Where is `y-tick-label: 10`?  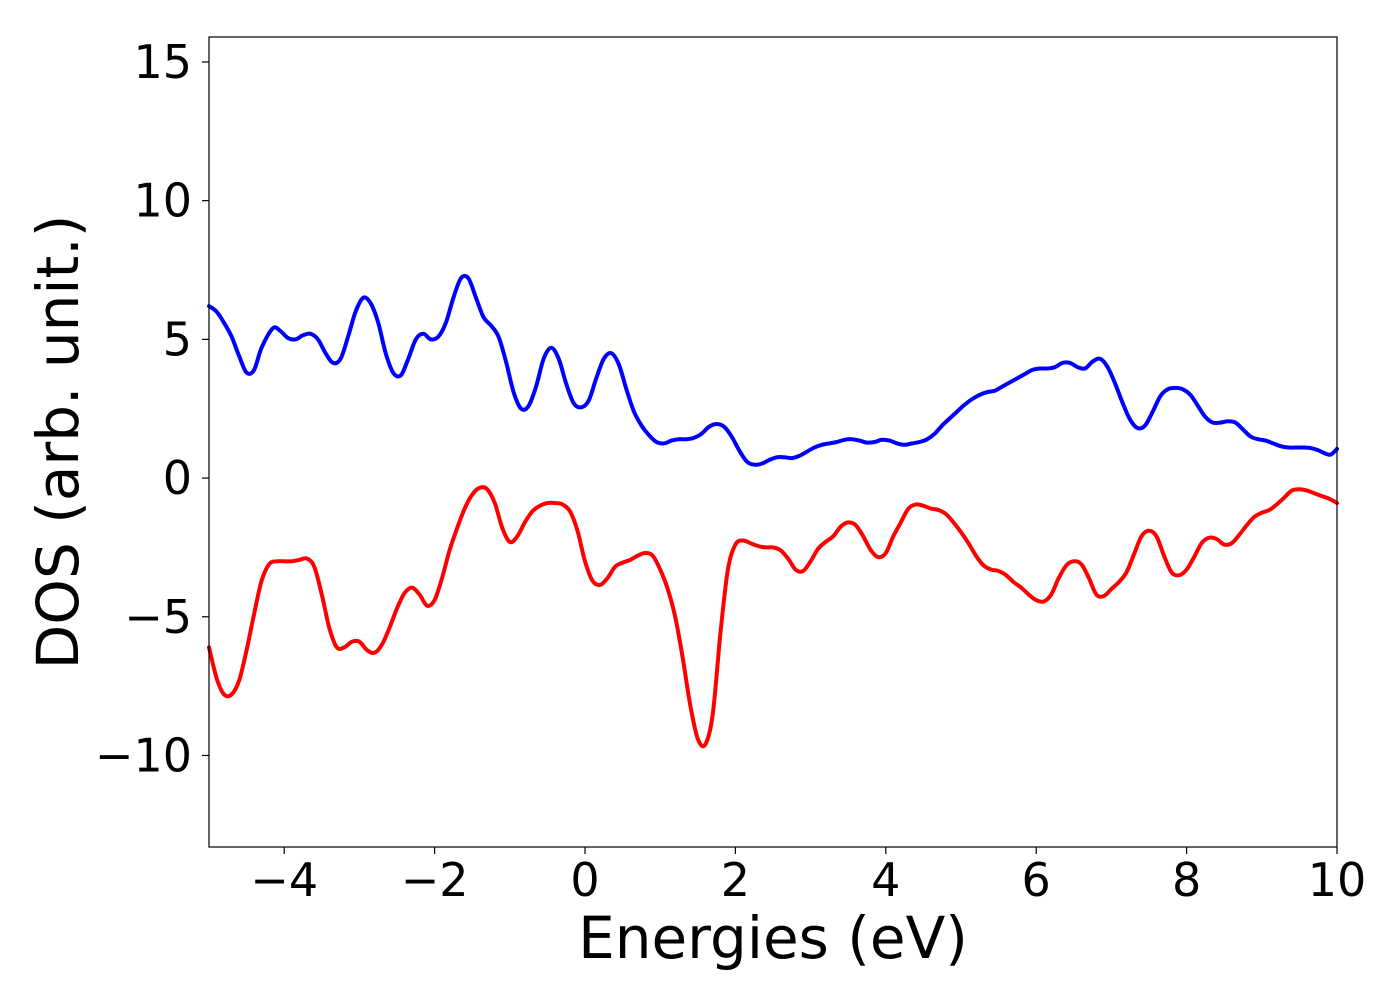
y-tick-label: 10 is located at coordinates (162, 201).